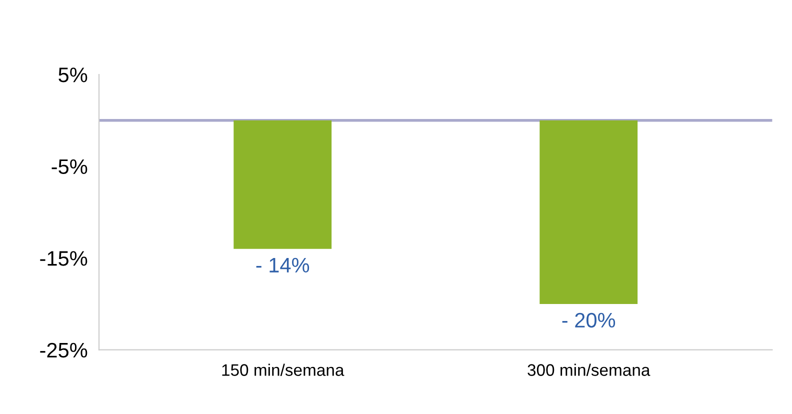  What do you see at coordinates (283, 370) in the screenshot?
I see `x-tick-label: 150 min/semana` at bounding box center [283, 370].